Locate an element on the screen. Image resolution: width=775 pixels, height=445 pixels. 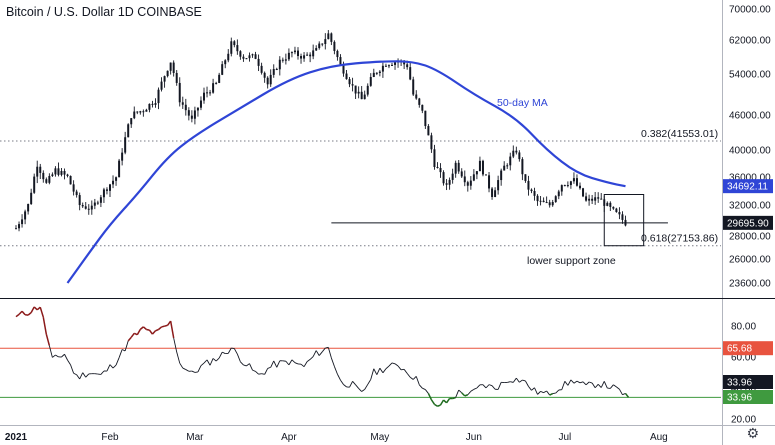
time-axis: 2021 Feb Mar Apr May Jun Jul Aug is located at coordinates (336, 437).